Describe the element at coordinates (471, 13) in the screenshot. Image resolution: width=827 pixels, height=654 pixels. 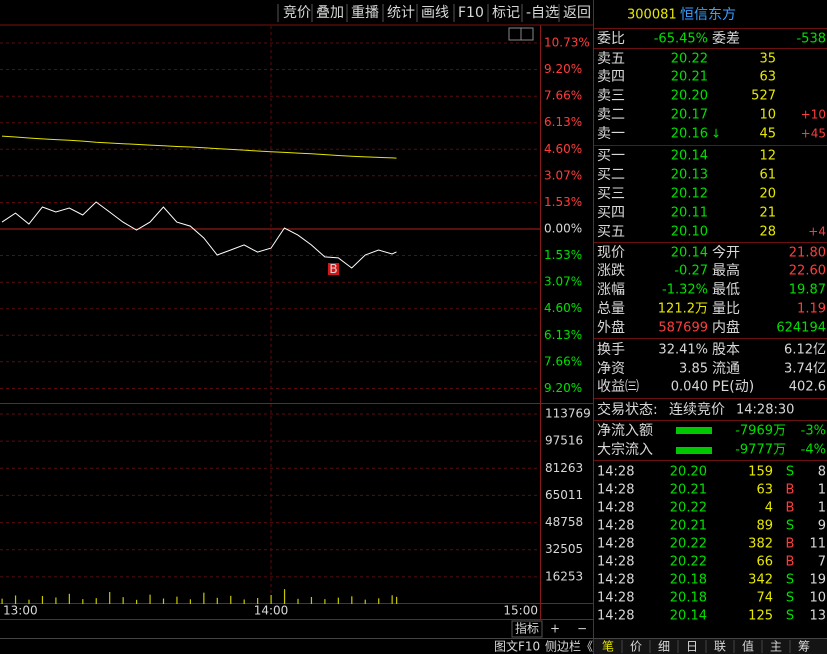
I see `toolbar-button: F10` at that location.